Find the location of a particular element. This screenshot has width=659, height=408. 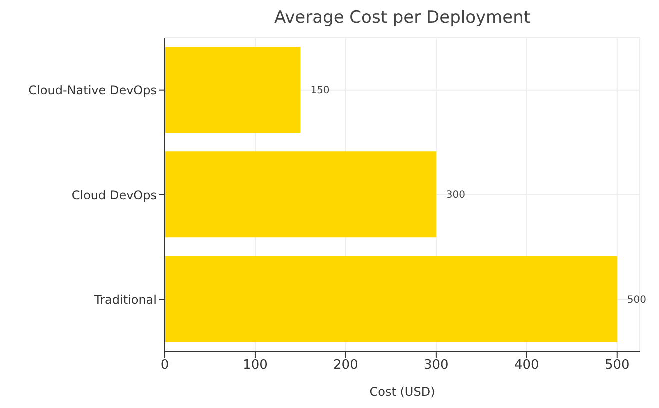

x-tick-label: 200 is located at coordinates (346, 366).